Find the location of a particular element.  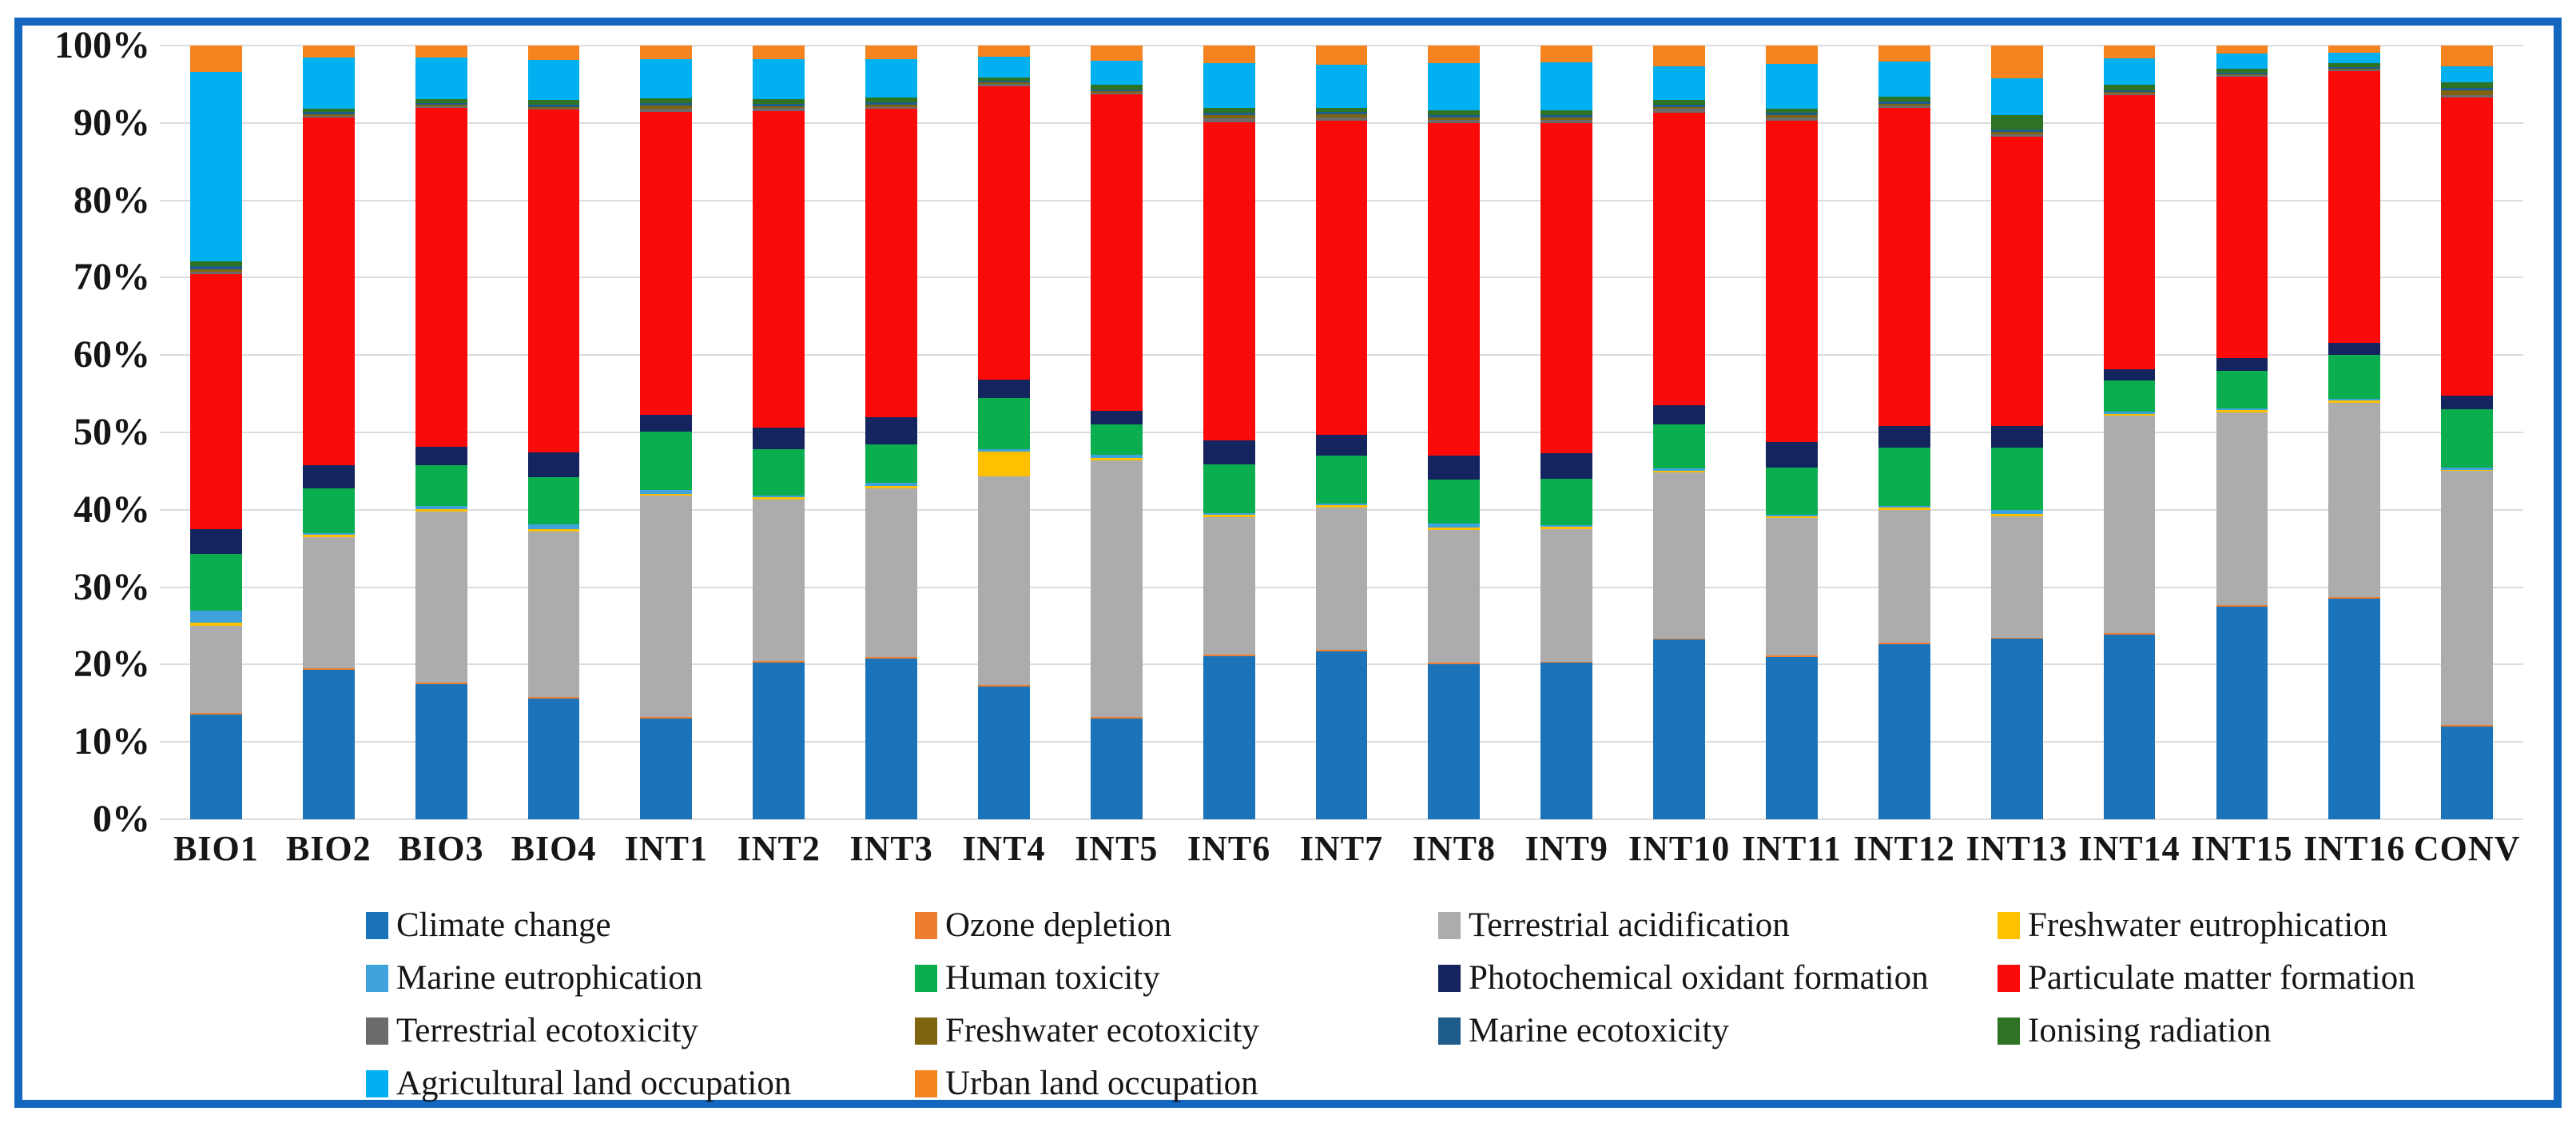

bar-slot-bio3 is located at coordinates (441, 432).